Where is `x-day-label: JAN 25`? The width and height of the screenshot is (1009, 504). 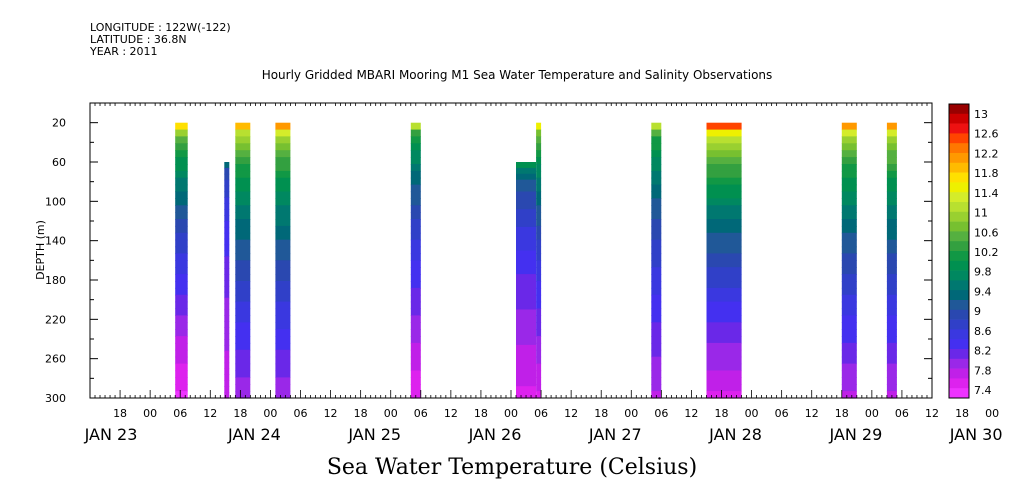 x-day-label: JAN 25 is located at coordinates (374, 434).